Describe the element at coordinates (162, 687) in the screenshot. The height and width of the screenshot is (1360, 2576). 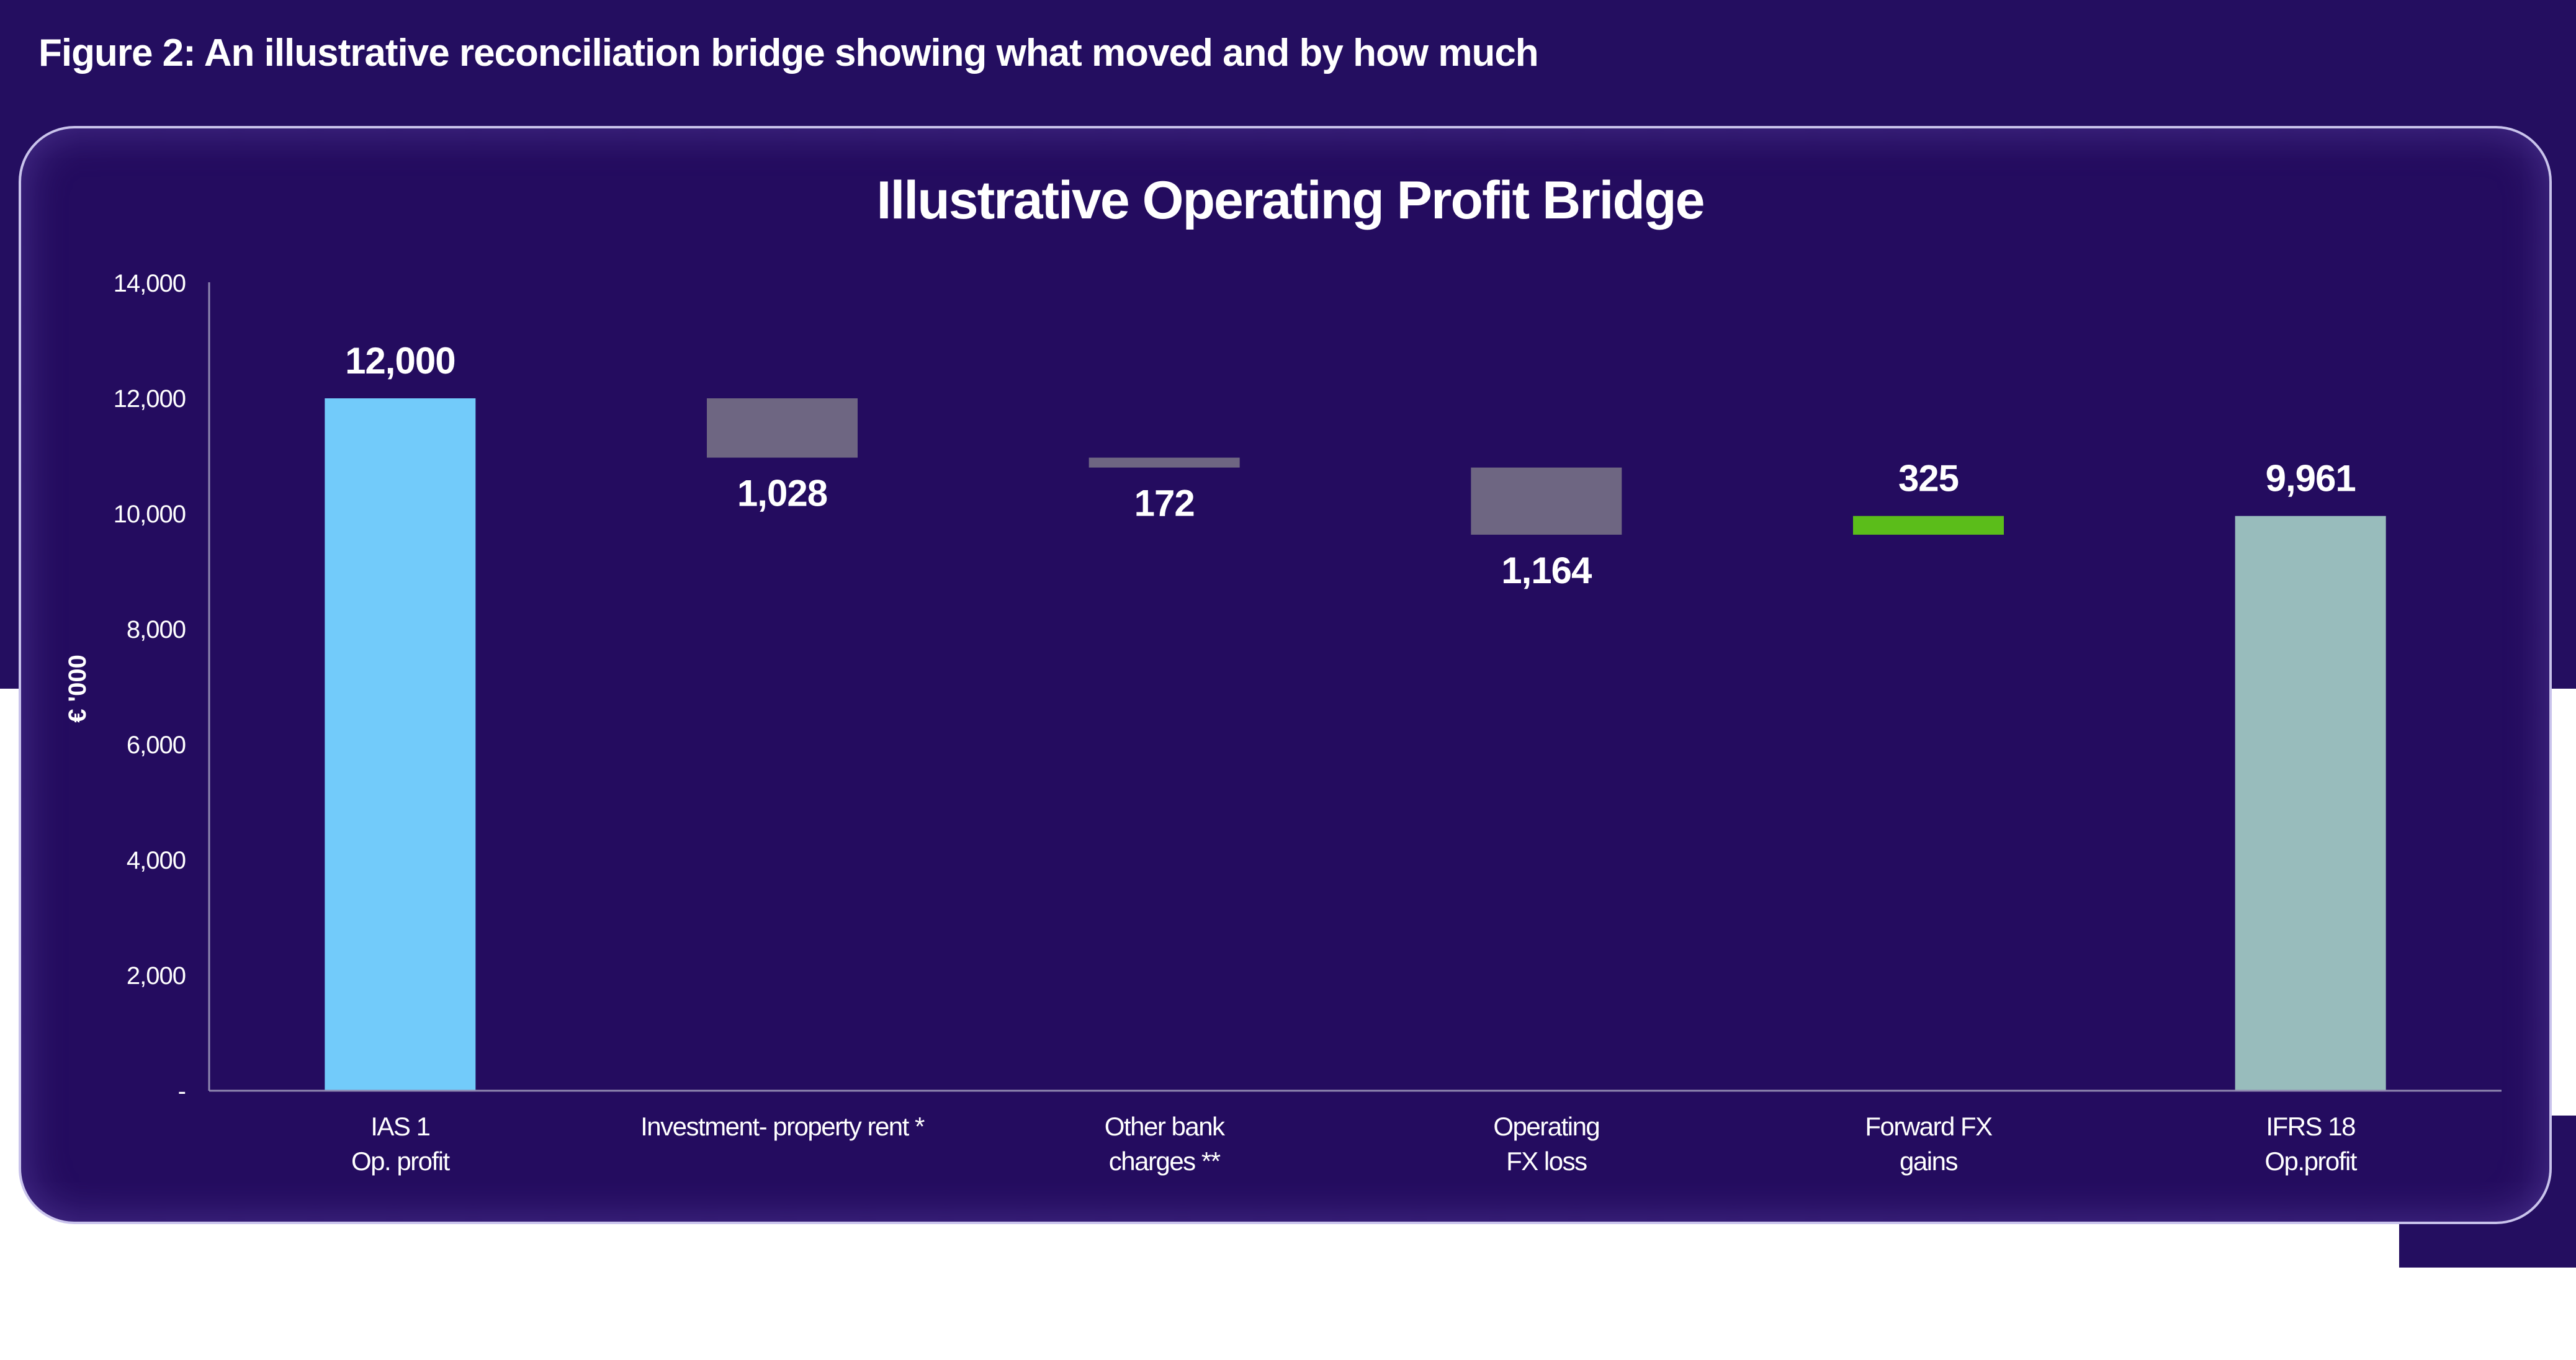
I see `y-axis: - 2,000 4,000 6,000 8,000 10,000 12,000 14,000` at that location.